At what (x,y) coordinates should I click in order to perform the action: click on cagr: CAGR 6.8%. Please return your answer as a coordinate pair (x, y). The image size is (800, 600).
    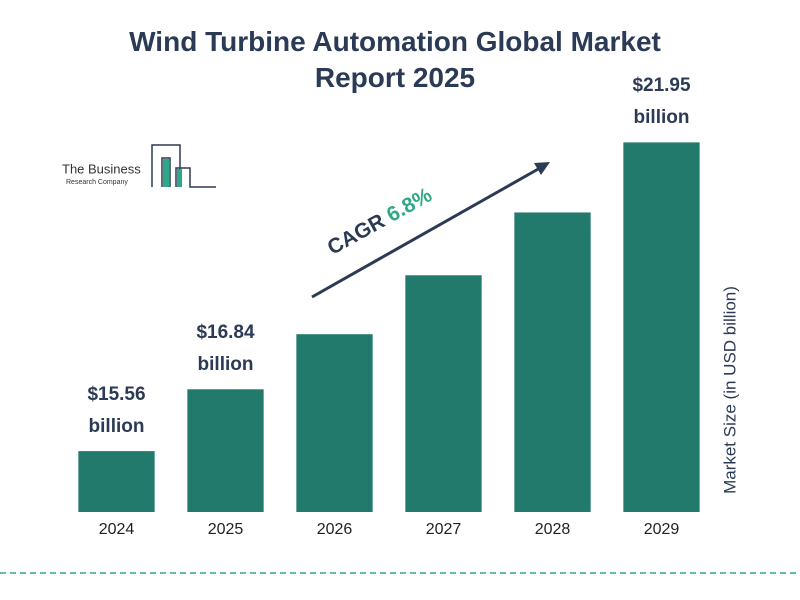
    Looking at the image, I should click on (379, 221).